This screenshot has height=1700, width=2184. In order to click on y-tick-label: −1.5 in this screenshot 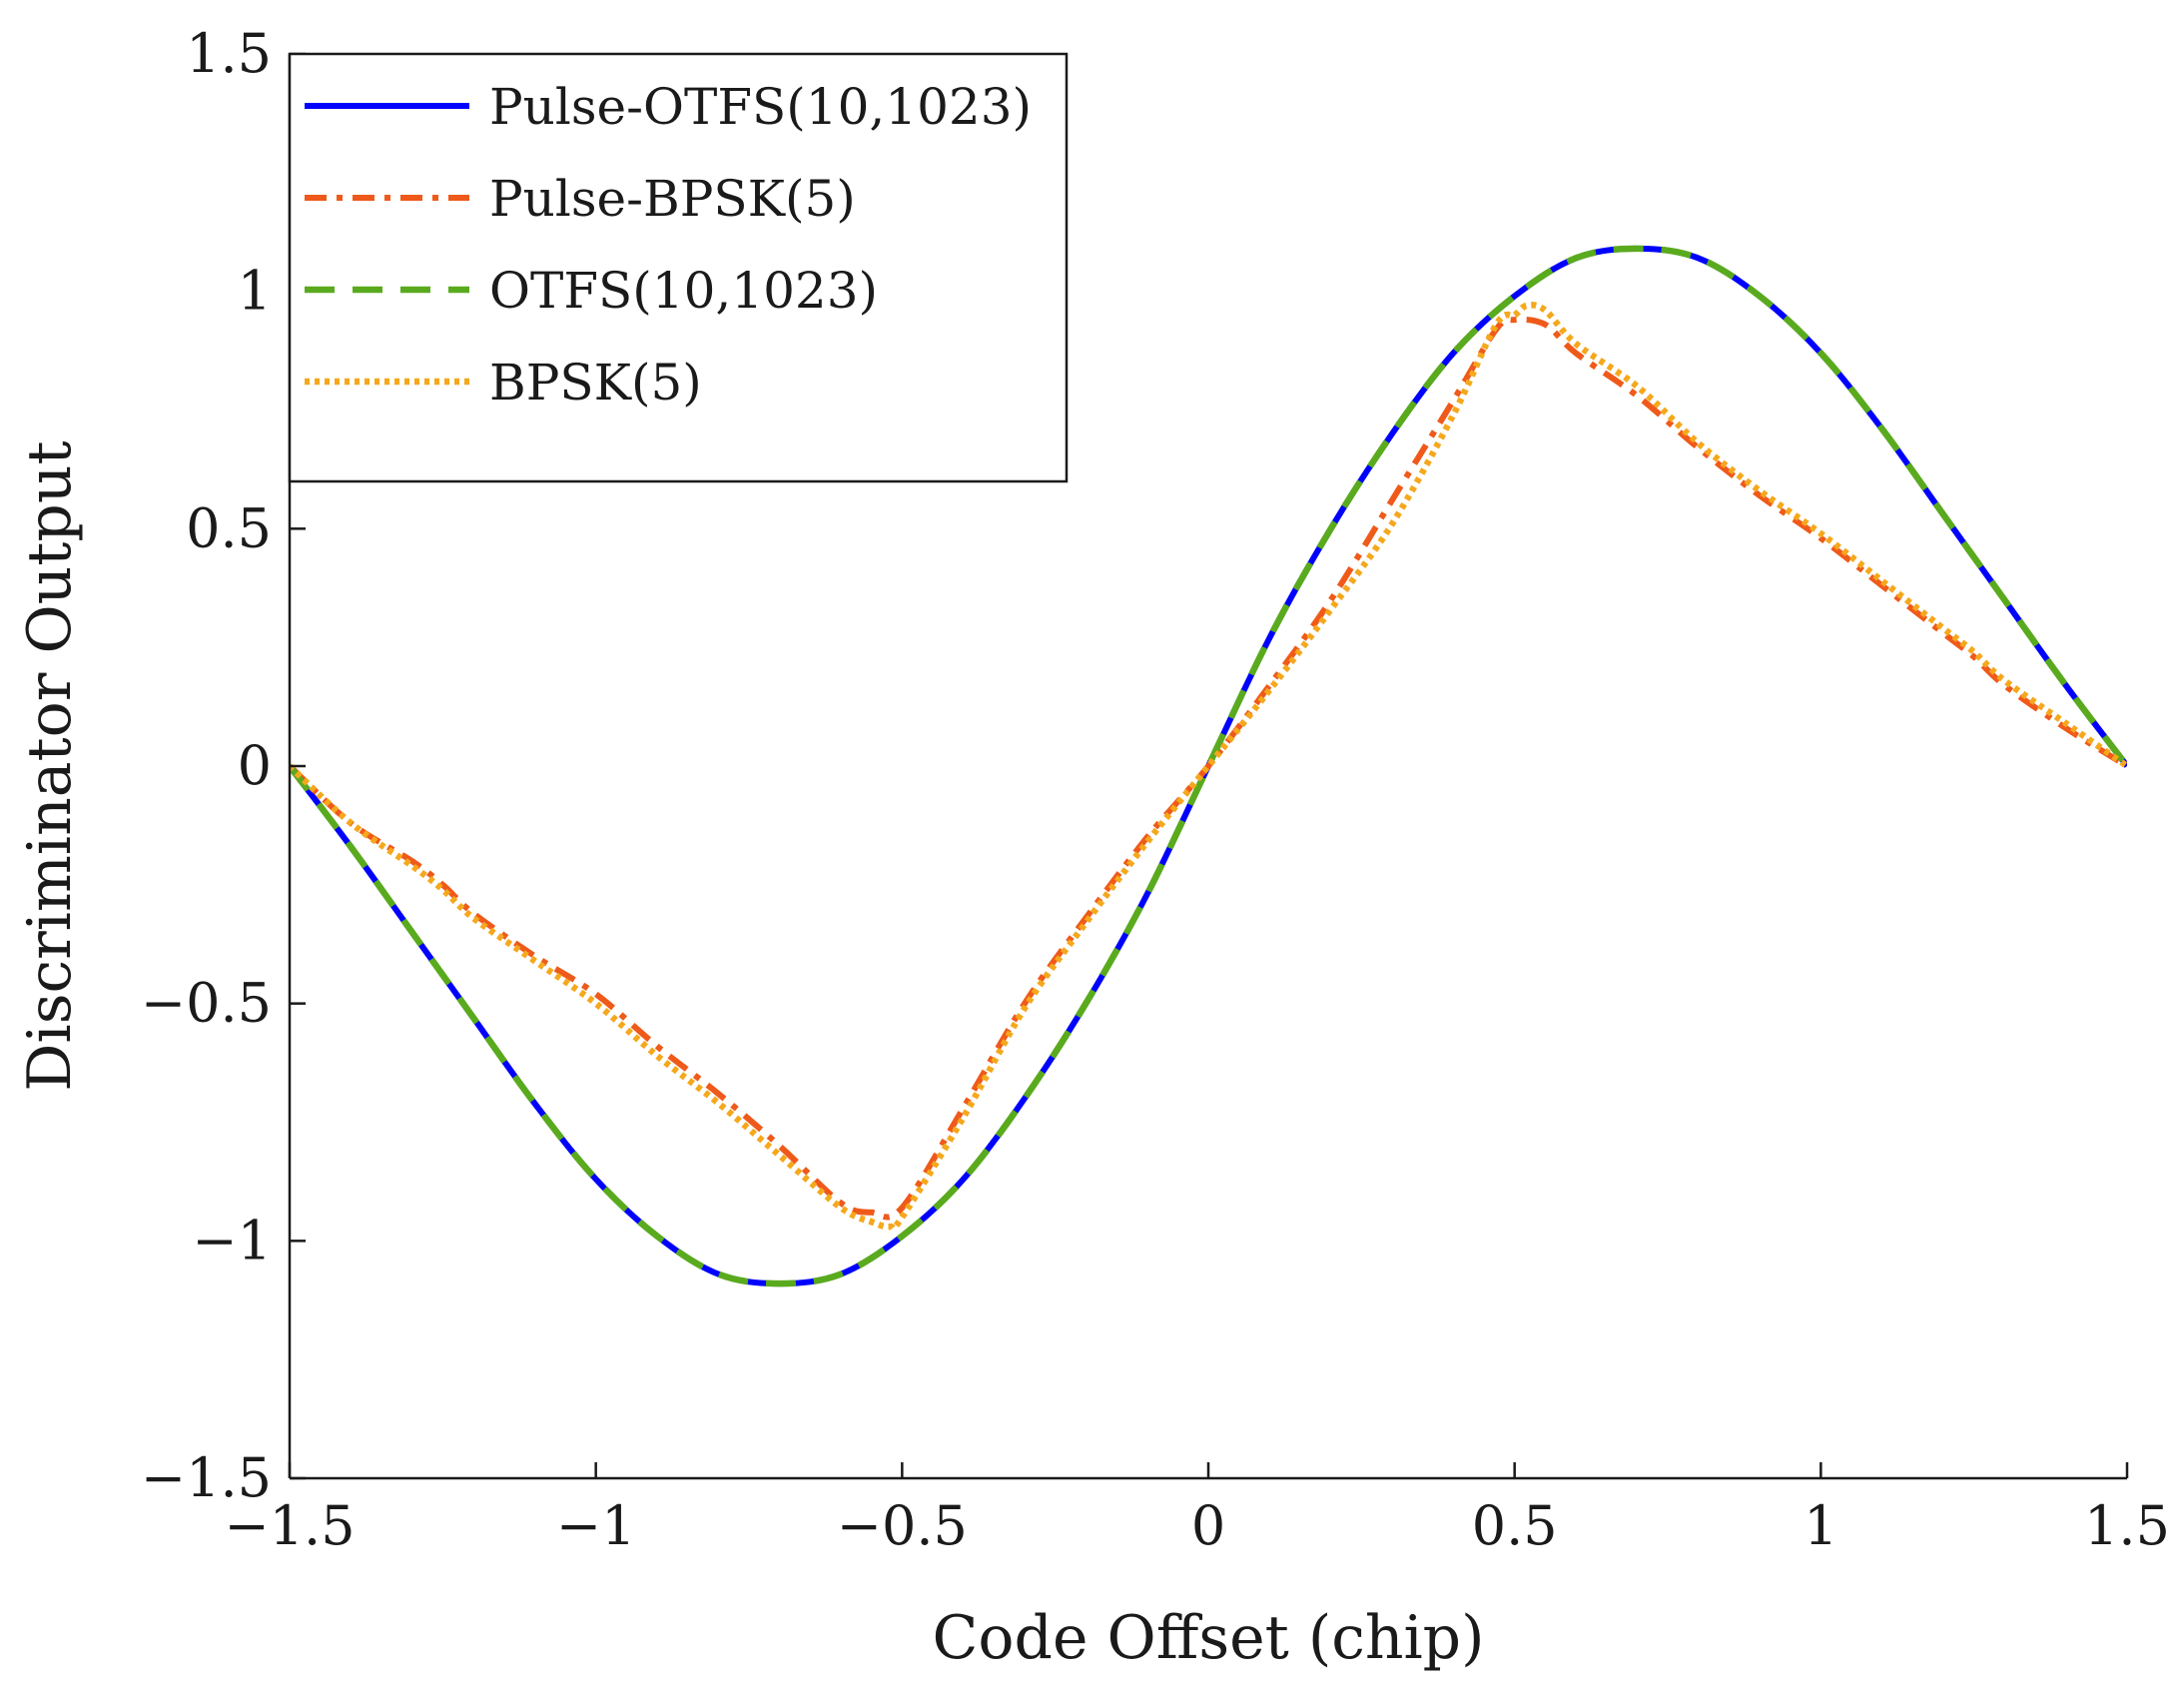, I will do `click(206, 1477)`.